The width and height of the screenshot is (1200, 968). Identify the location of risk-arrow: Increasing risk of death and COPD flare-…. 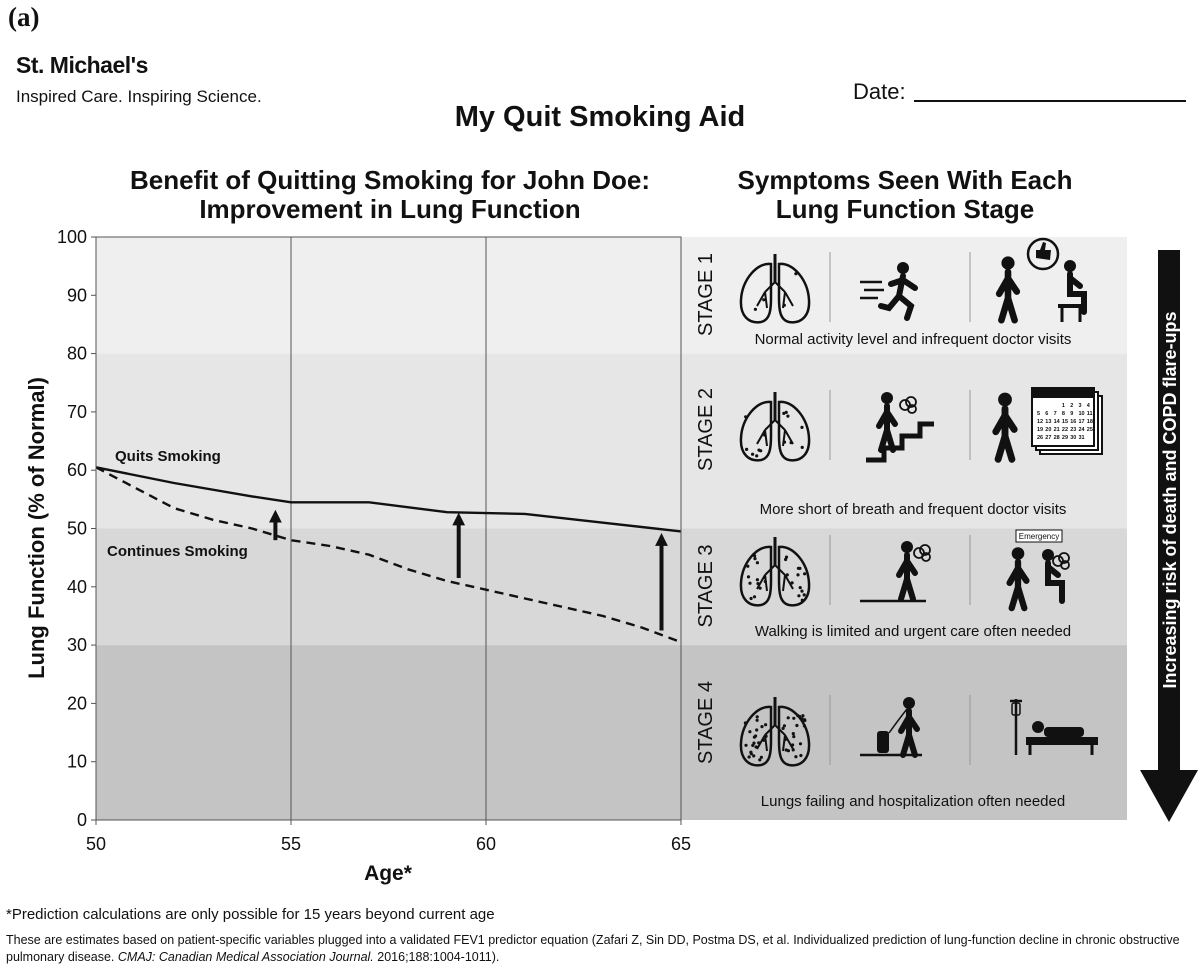
(1169, 536).